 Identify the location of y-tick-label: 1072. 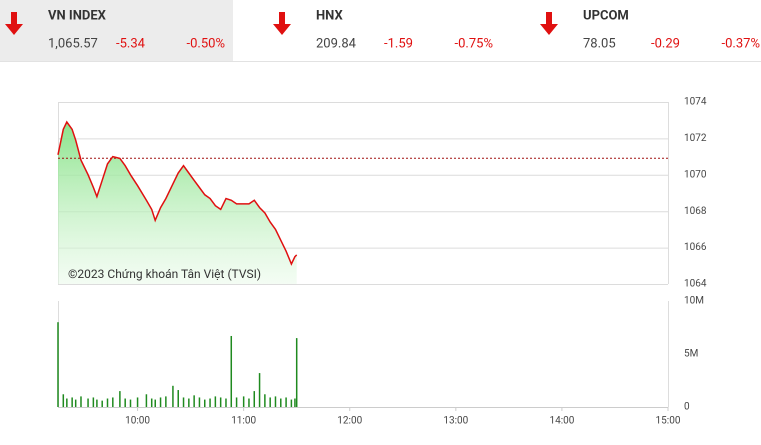
(695, 138).